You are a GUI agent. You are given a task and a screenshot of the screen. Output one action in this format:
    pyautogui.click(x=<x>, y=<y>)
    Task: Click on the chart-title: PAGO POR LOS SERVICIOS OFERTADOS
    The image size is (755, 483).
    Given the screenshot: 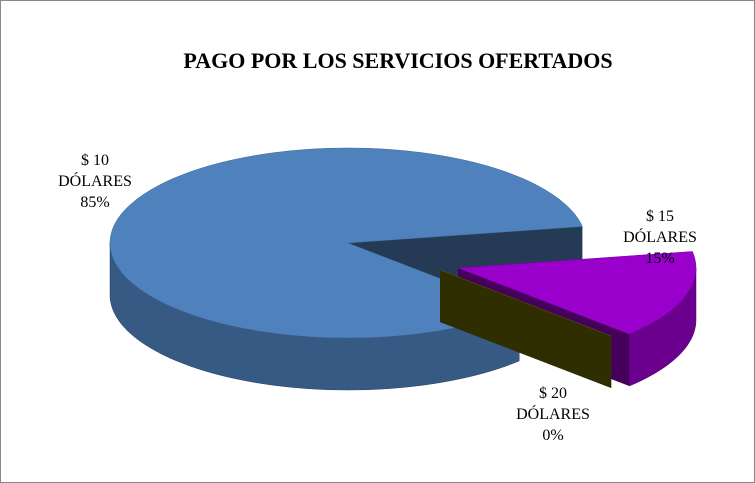 What is the action you would take?
    pyautogui.click(x=397, y=60)
    